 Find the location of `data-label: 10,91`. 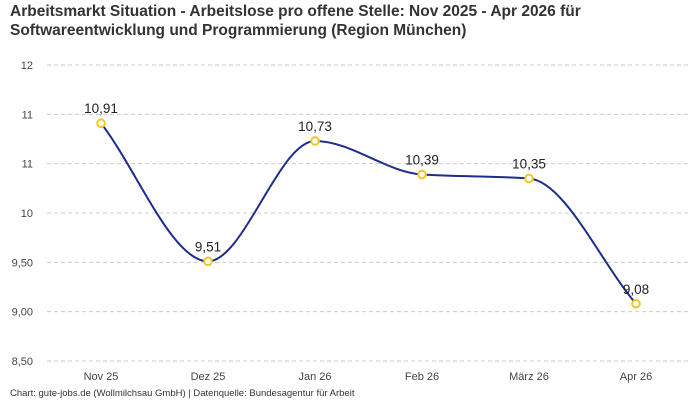

data-label: 10,91 is located at coordinates (101, 108).